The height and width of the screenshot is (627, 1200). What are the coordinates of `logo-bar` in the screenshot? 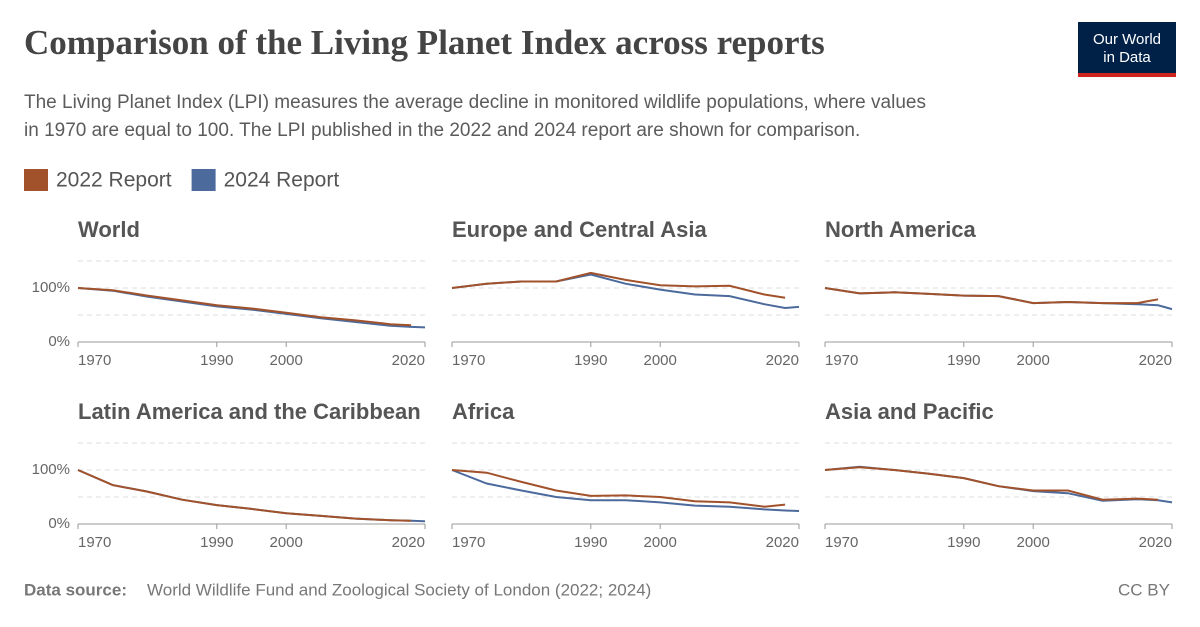 It's located at (1127, 75).